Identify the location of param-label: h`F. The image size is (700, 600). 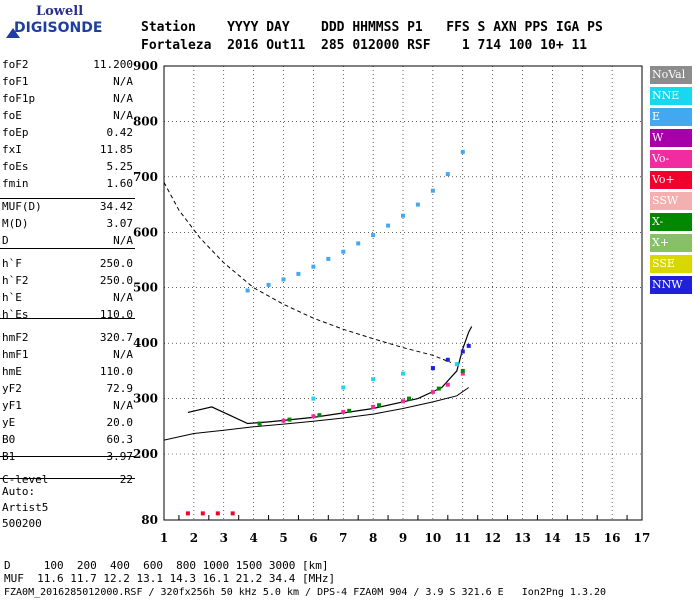
(12, 263).